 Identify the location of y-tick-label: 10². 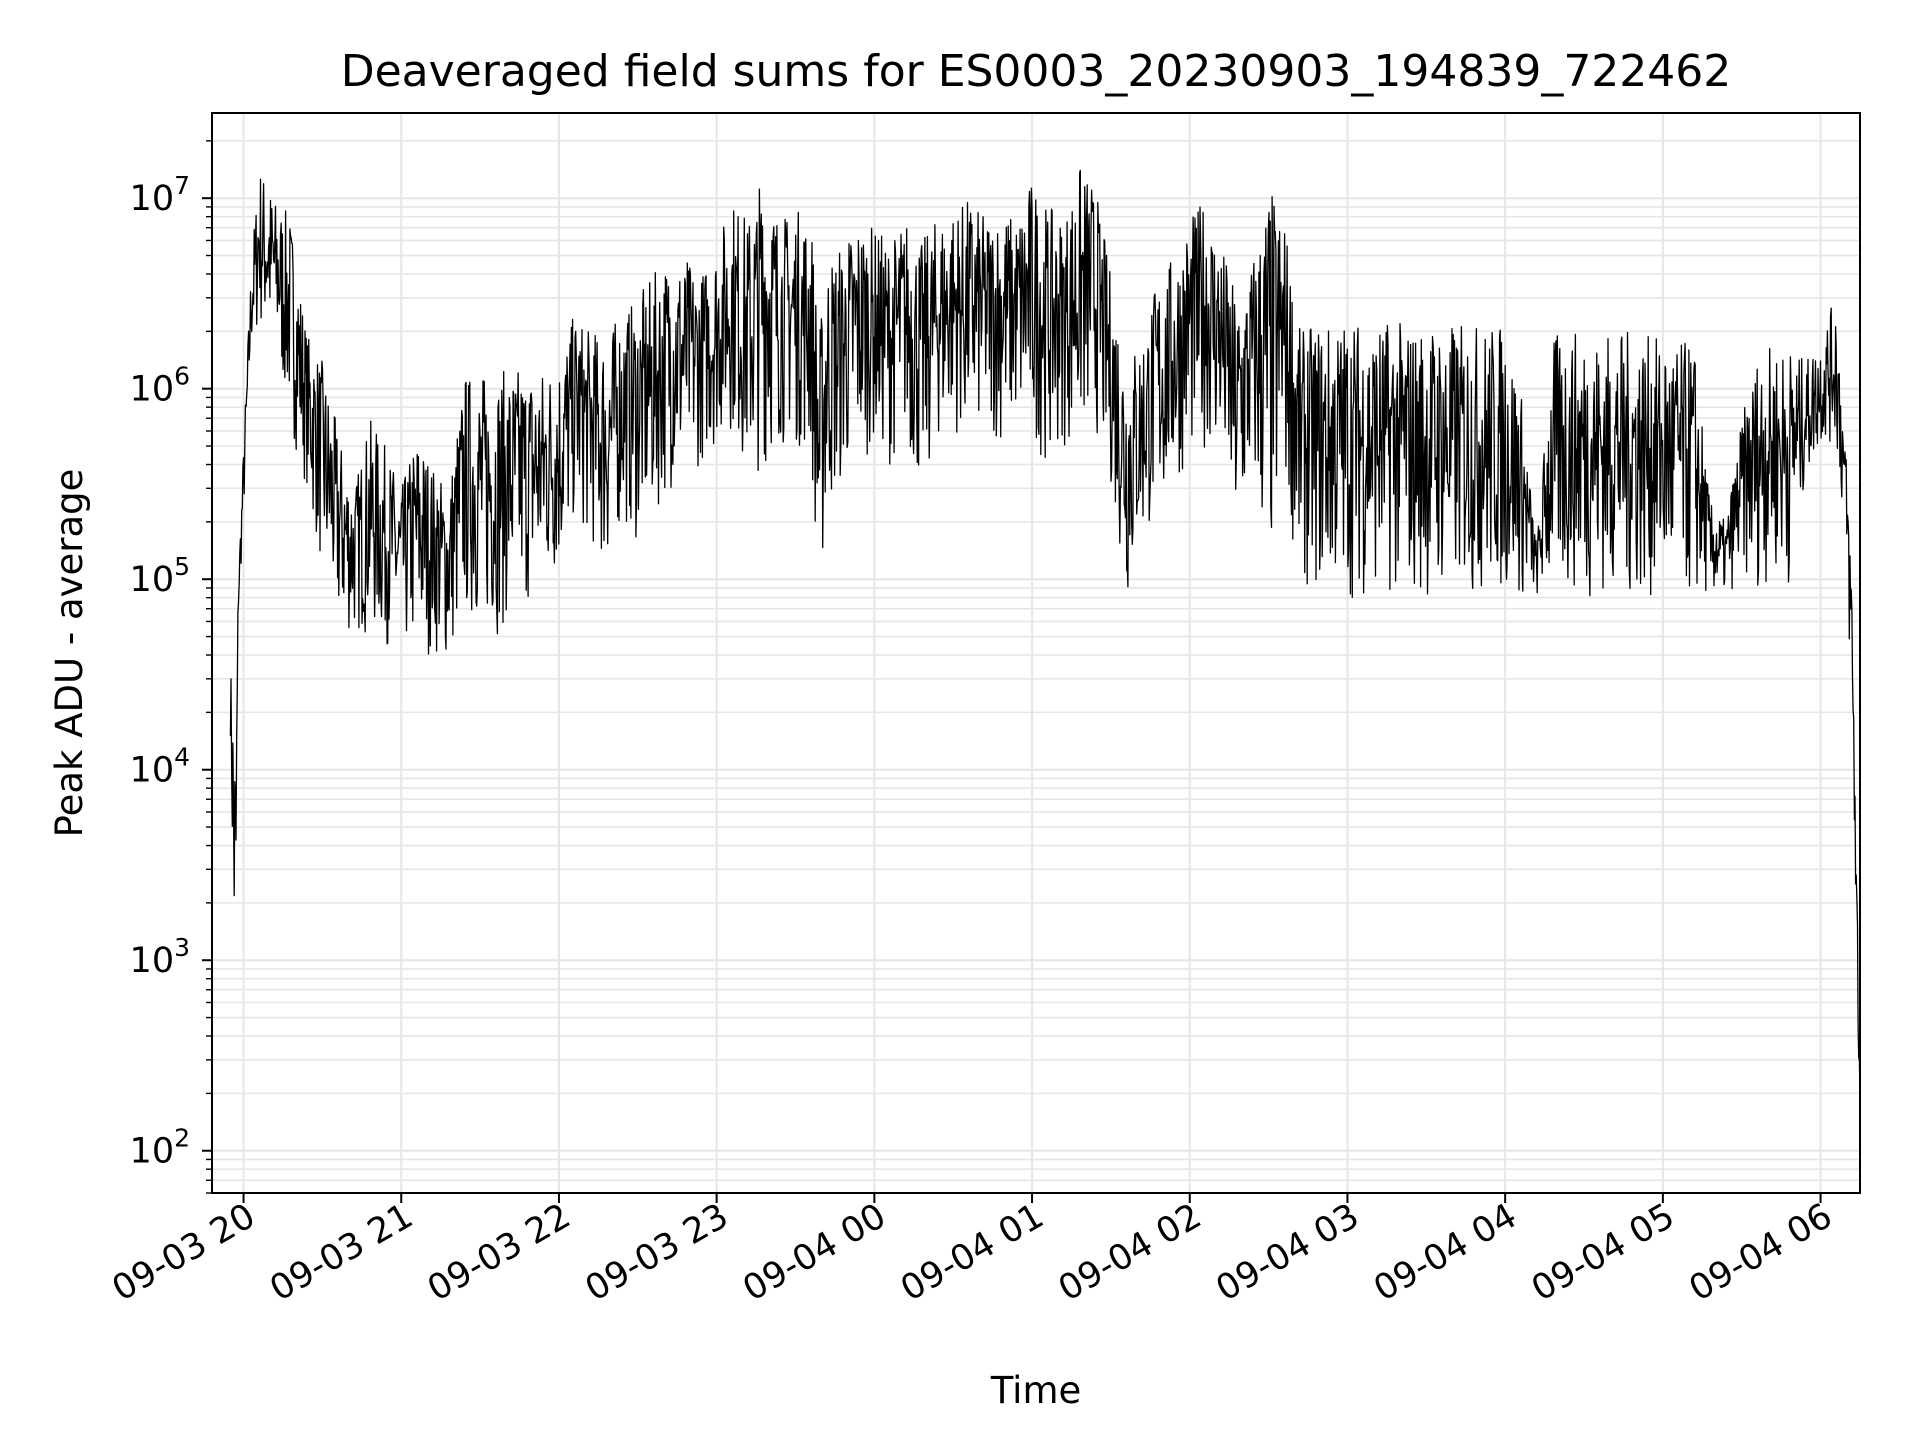
(160, 1148).